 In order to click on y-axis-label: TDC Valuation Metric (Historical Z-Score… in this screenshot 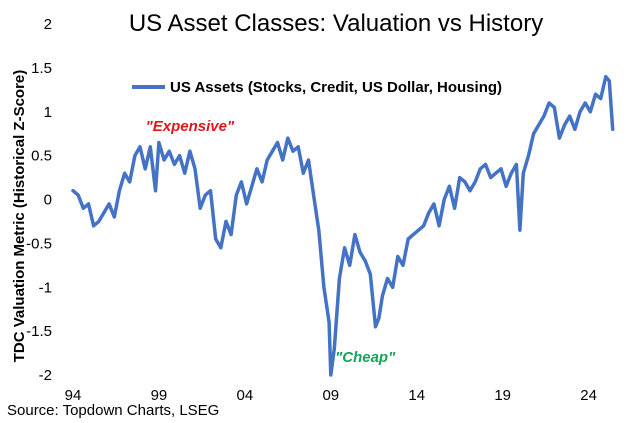, I will do `click(19, 216)`.